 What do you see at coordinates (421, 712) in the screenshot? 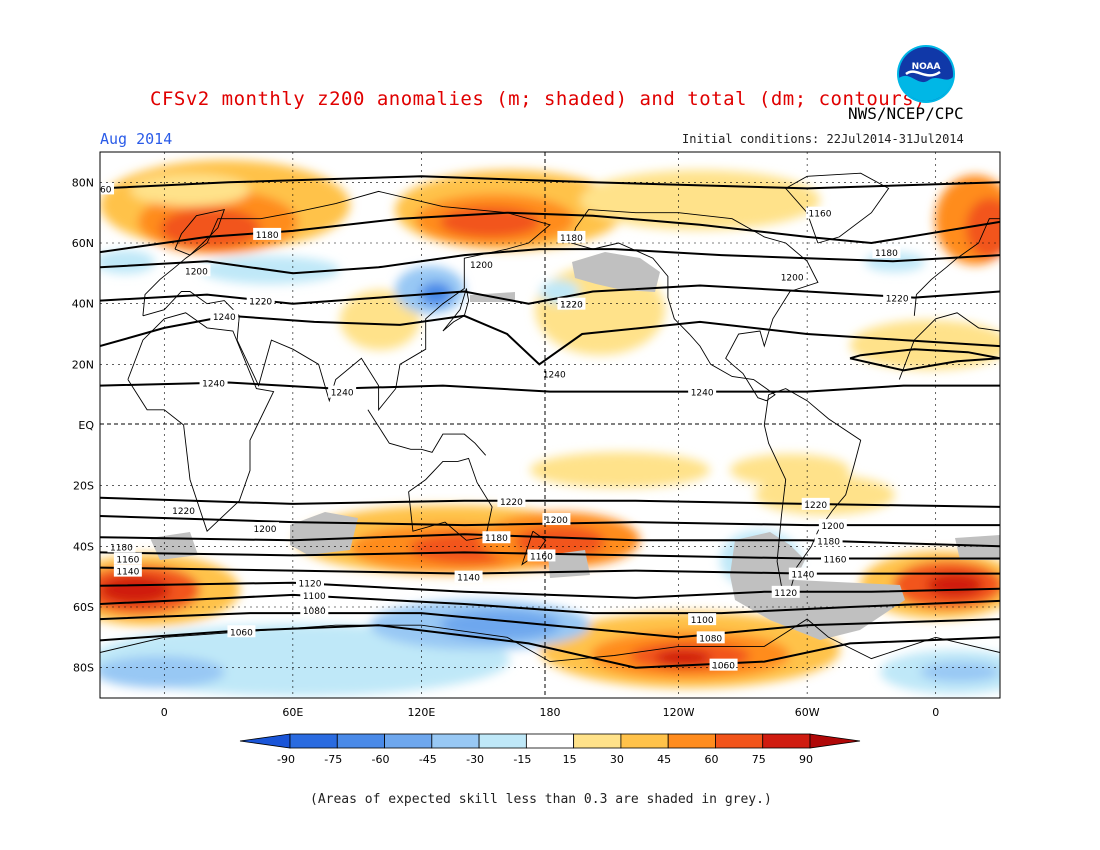
I see `lon-tick-label: 120E` at bounding box center [421, 712].